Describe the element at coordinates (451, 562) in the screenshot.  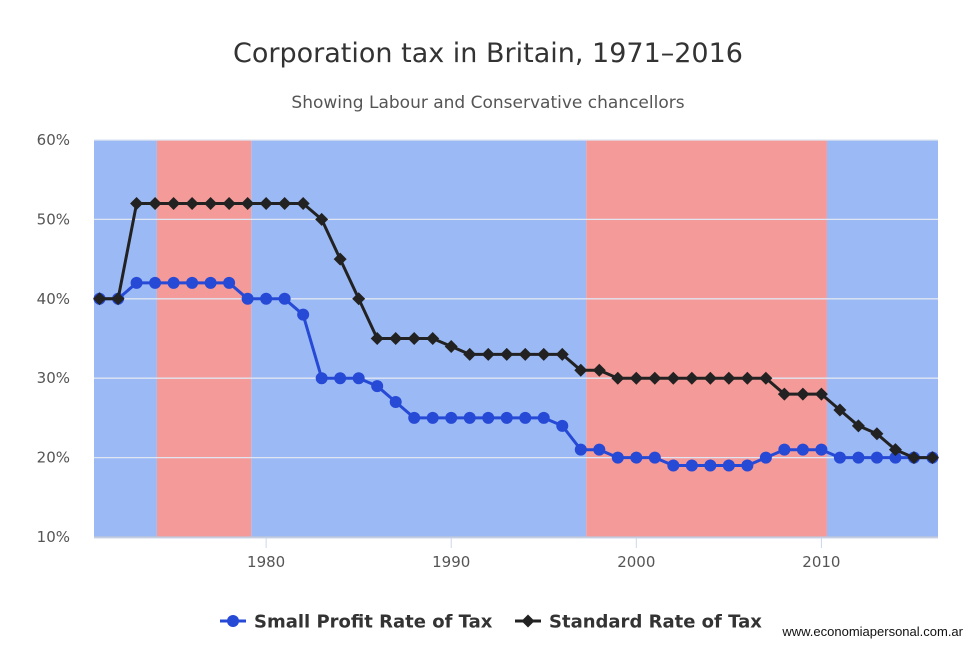
I see `x-tick-label: 1990` at that location.